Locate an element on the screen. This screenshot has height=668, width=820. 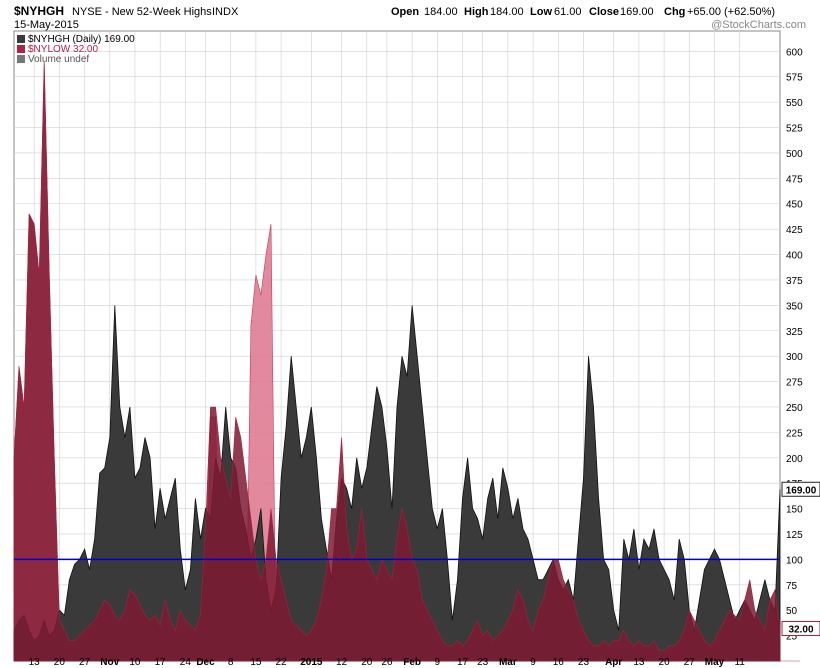
price-badge-nylow: 32.00 is located at coordinates (800, 628).